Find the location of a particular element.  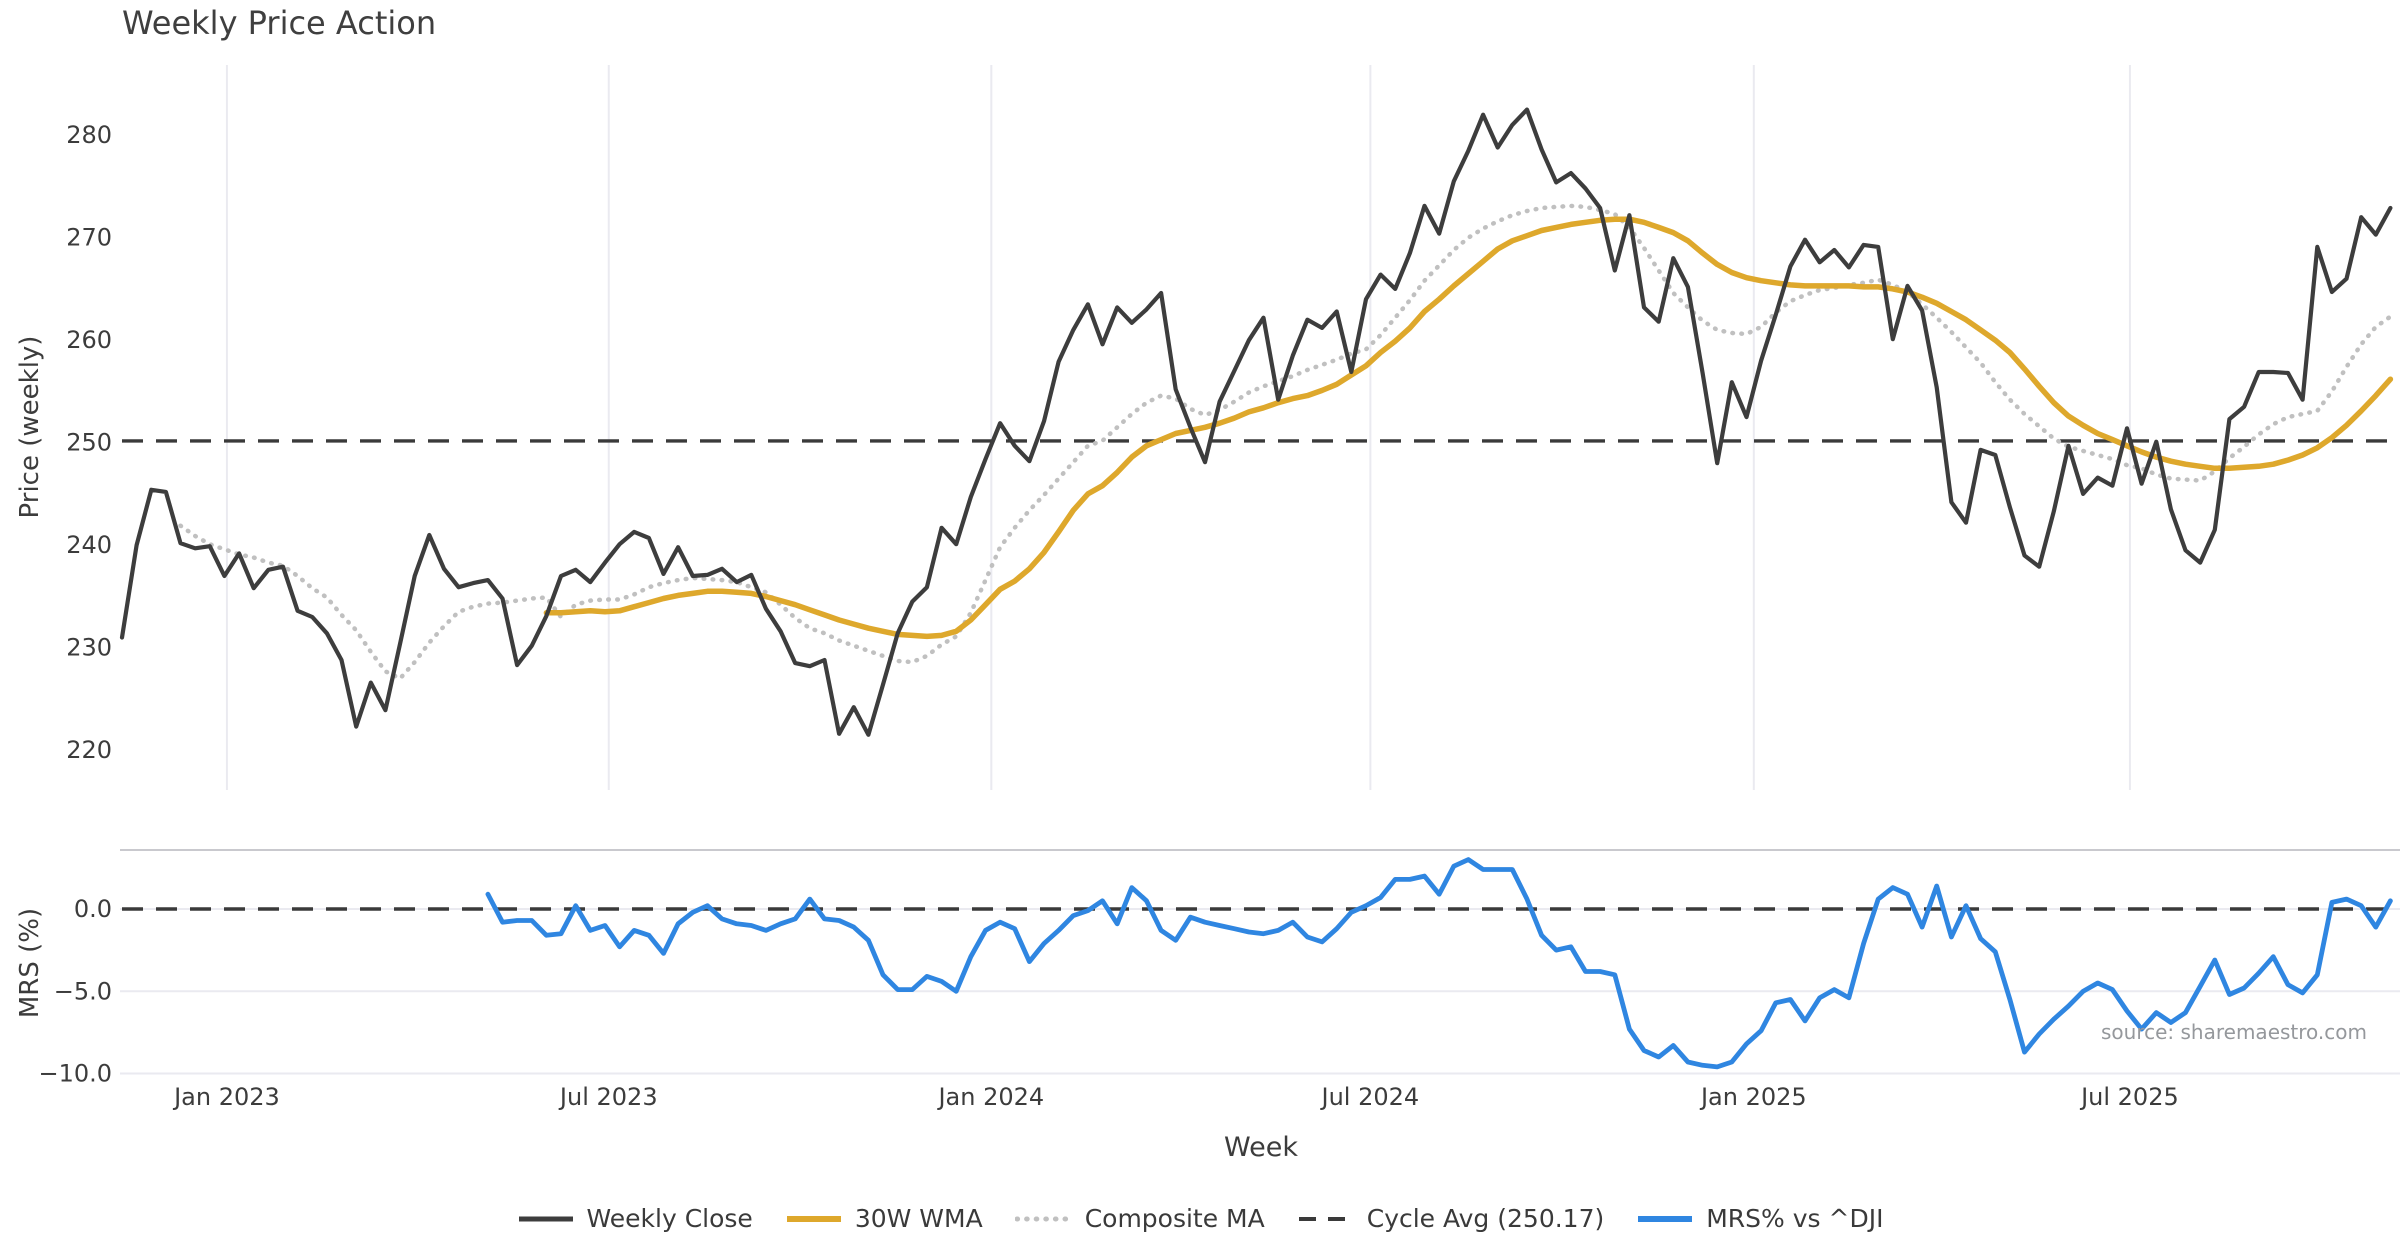

mrs-ytick-label: −10.0 is located at coordinates (75, 1074).